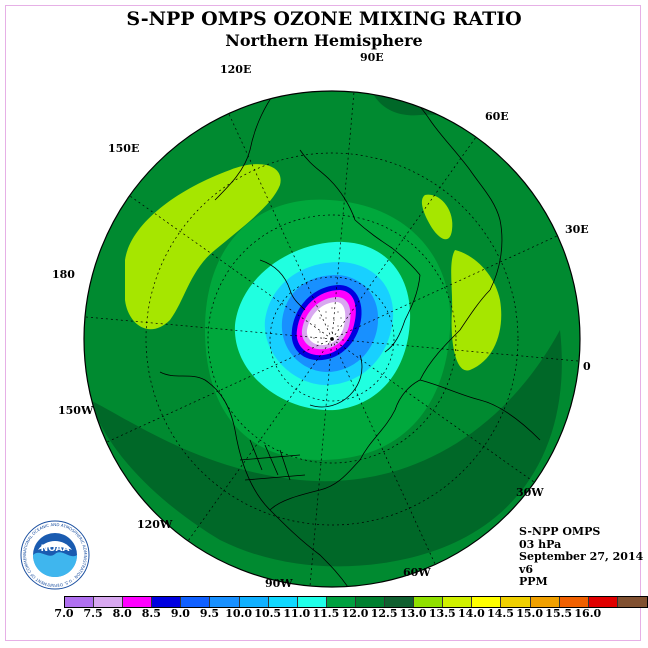  I want to click on lon-label-30e: 30E, so click(577, 229).